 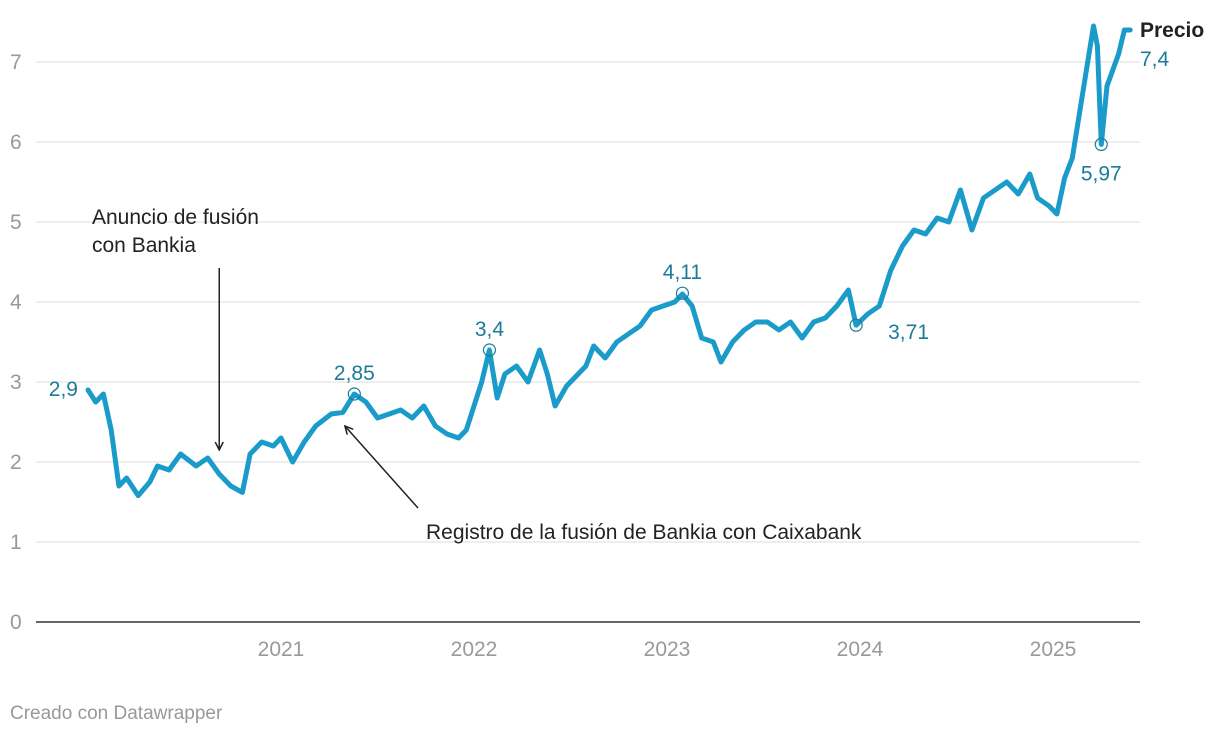 What do you see at coordinates (16, 142) in the screenshot?
I see `y-tick-label: 6` at bounding box center [16, 142].